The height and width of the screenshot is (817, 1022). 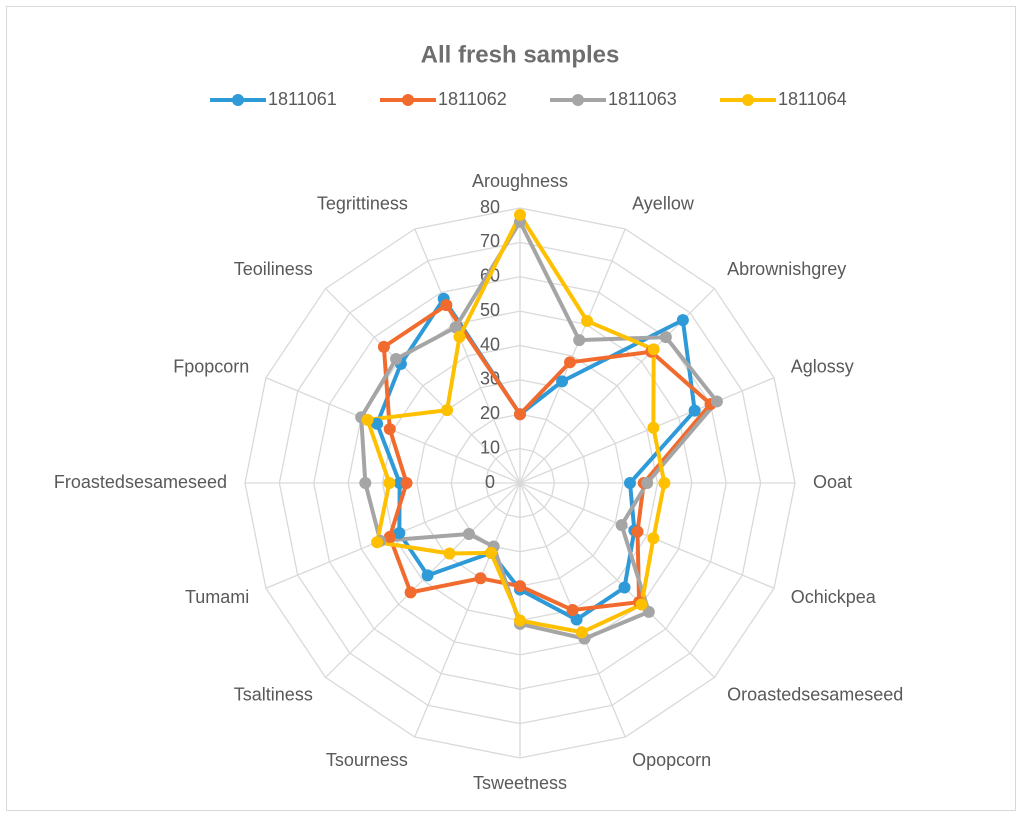 I want to click on category-label: Tegrittiness, so click(x=362, y=204).